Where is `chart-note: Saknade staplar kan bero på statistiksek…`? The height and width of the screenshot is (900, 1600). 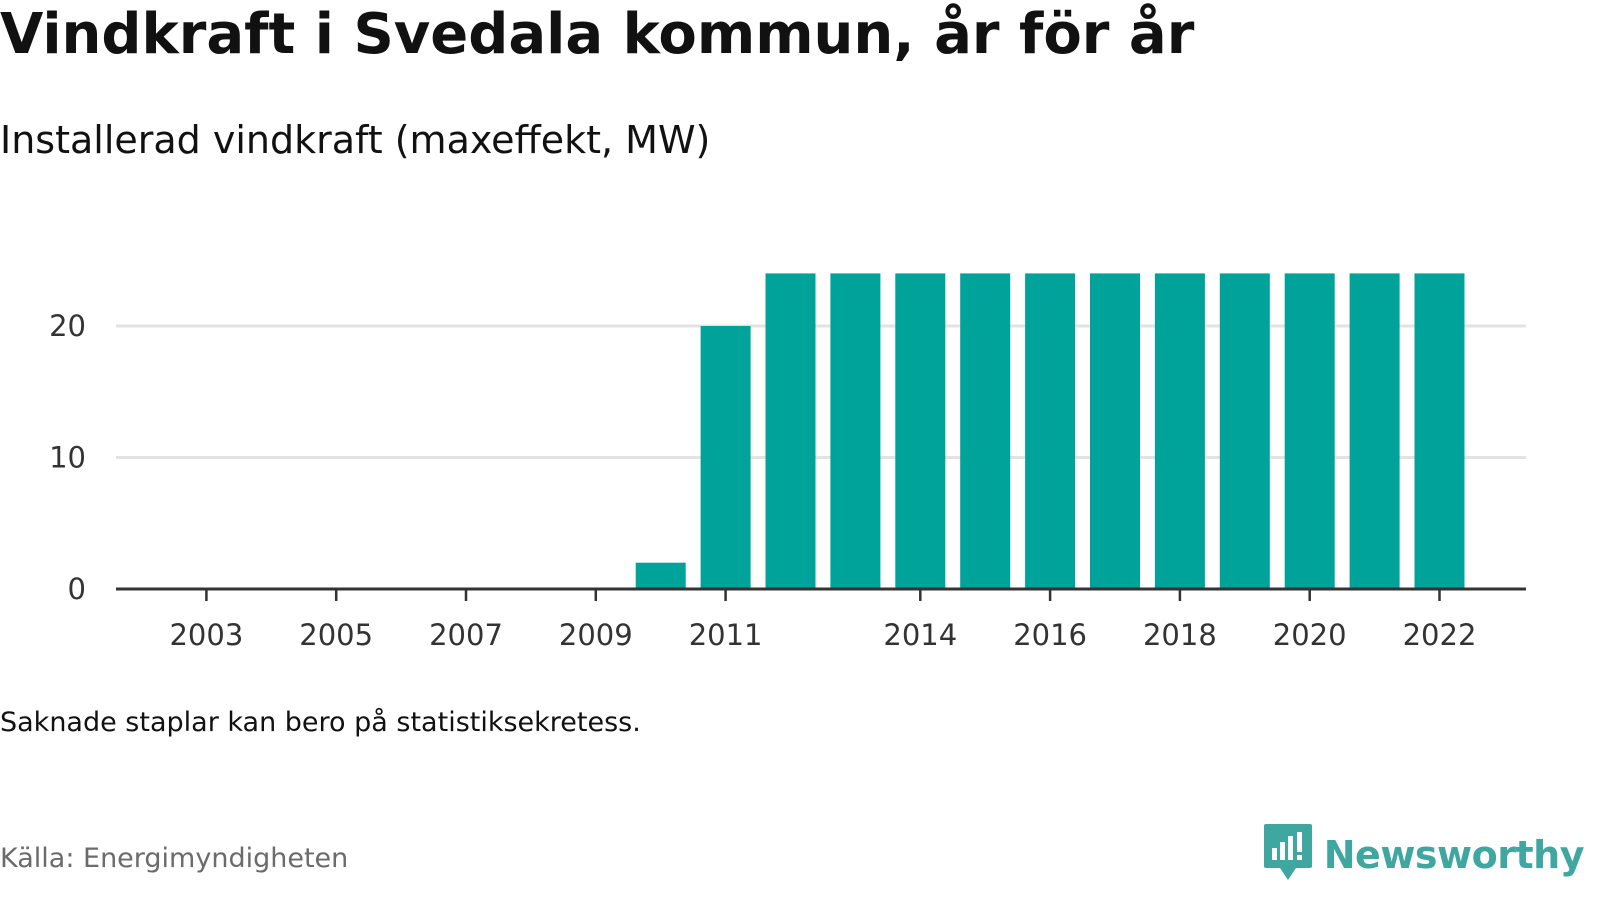 chart-note: Saknade staplar kan bero på statistiksek… is located at coordinates (320, 722).